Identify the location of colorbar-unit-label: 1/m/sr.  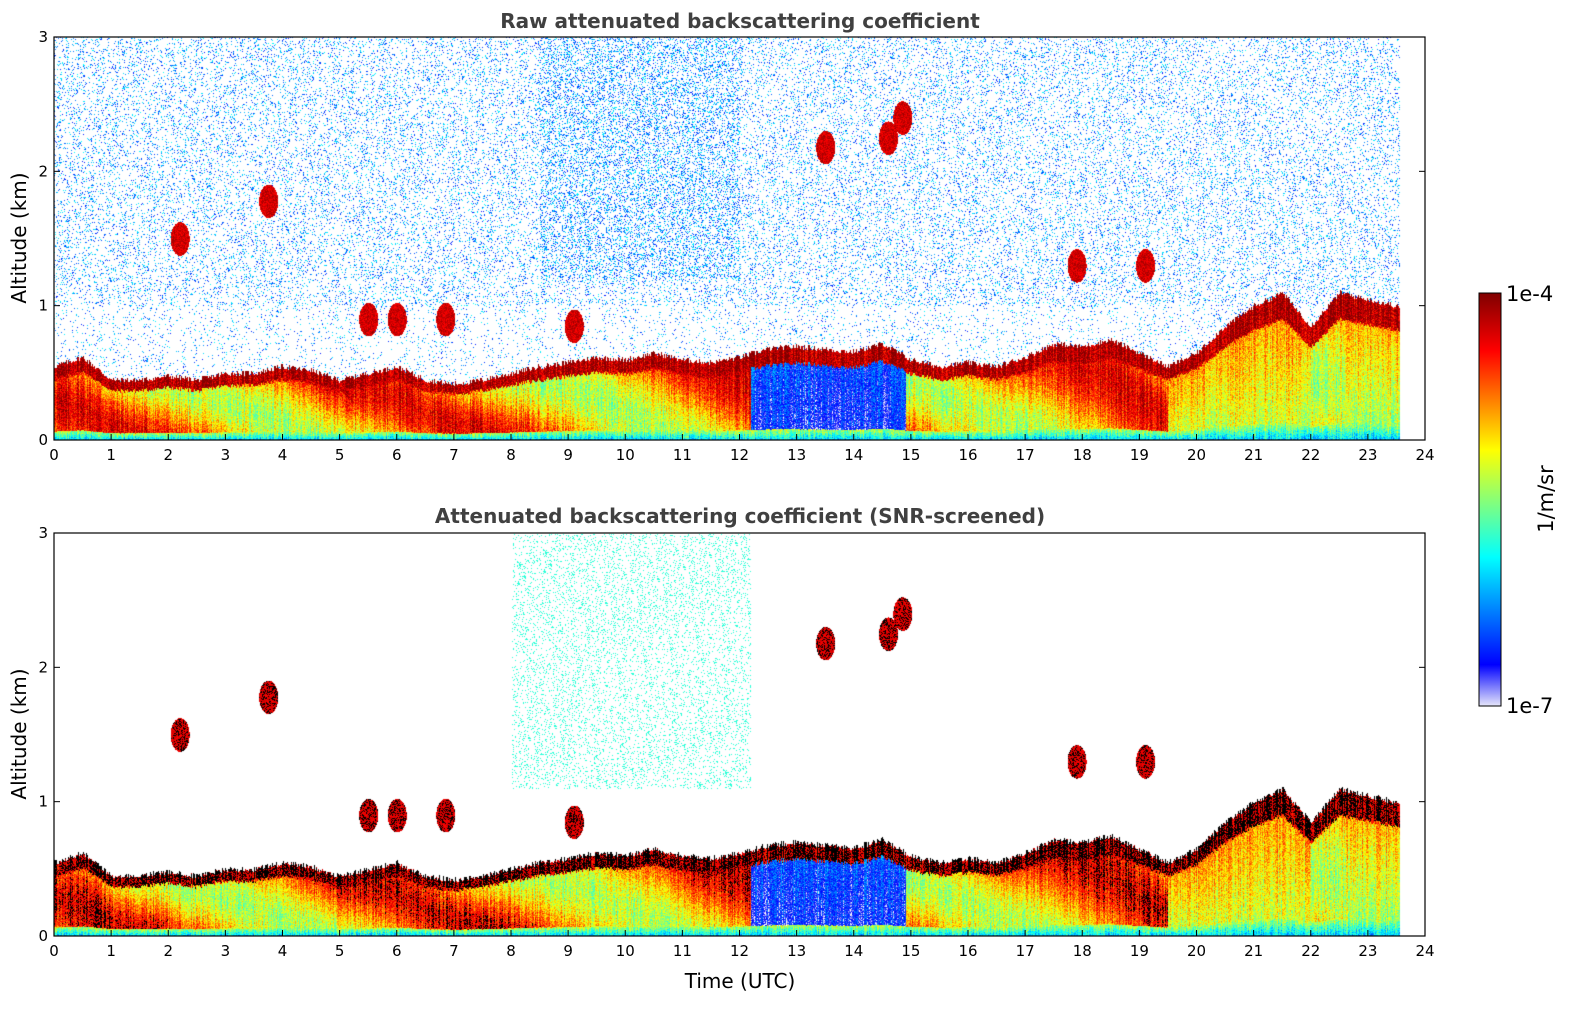
(1546, 499).